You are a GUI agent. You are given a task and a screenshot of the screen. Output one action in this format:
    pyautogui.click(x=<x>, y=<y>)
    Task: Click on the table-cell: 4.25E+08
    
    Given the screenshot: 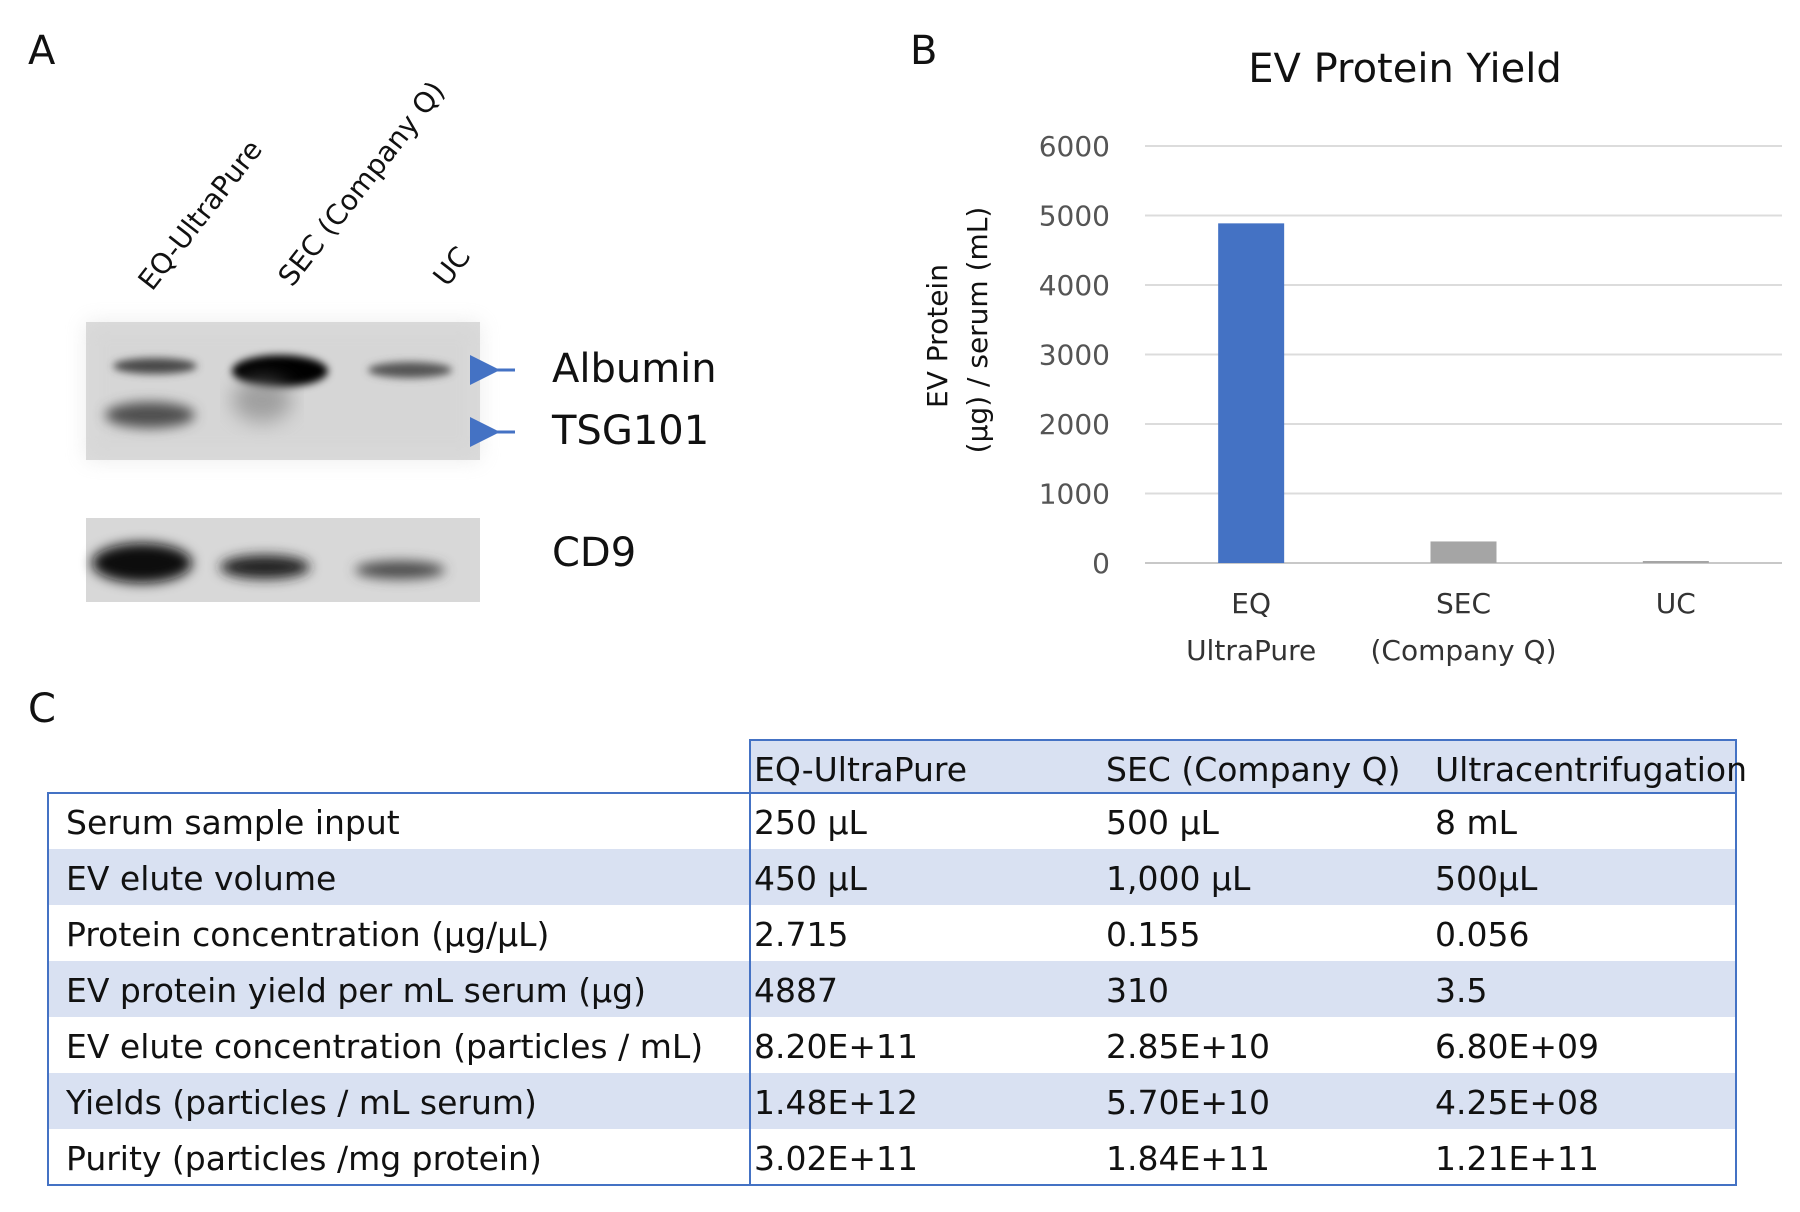 What is the action you would take?
    pyautogui.click(x=1517, y=1102)
    